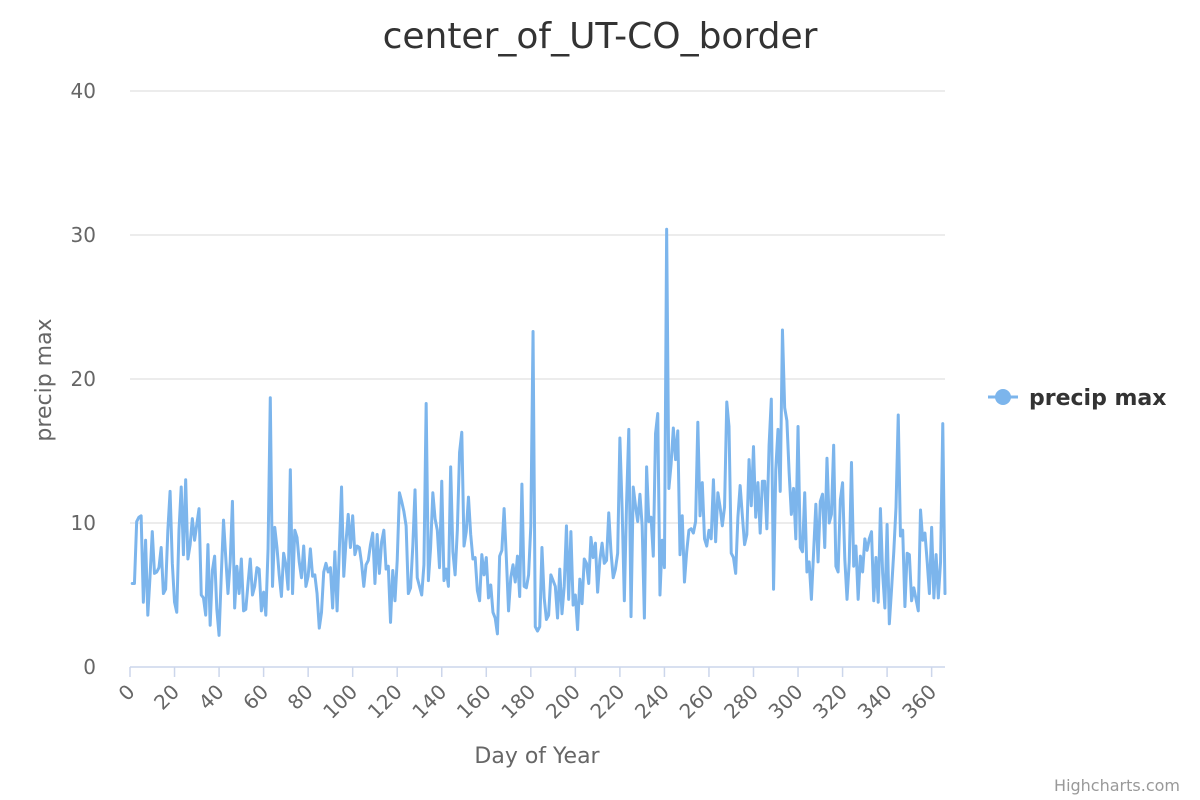  I want to click on x-tick-label: 280, so click(741, 702).